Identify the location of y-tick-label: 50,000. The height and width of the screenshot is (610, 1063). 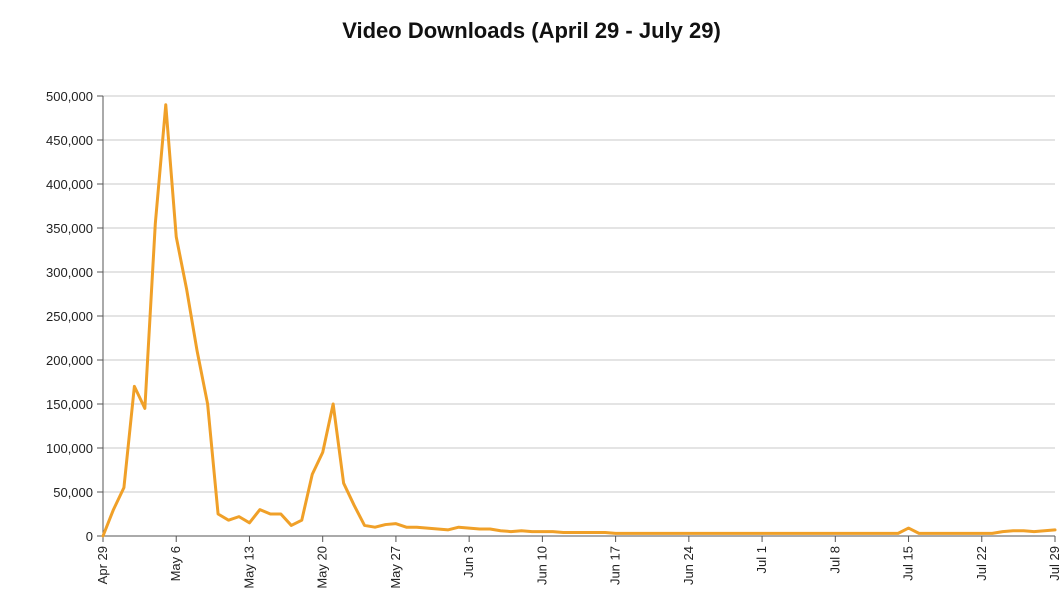
(73, 492).